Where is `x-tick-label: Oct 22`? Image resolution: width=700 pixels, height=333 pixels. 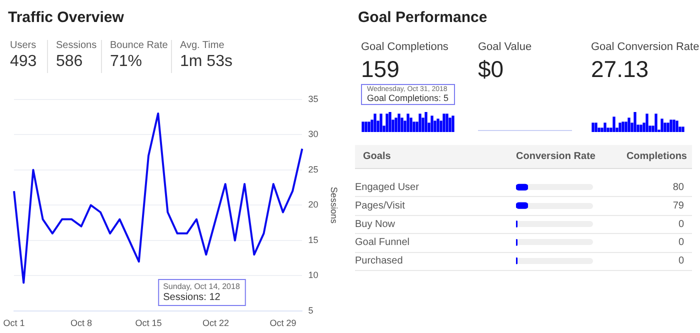 x-tick-label: Oct 22 is located at coordinates (215, 323).